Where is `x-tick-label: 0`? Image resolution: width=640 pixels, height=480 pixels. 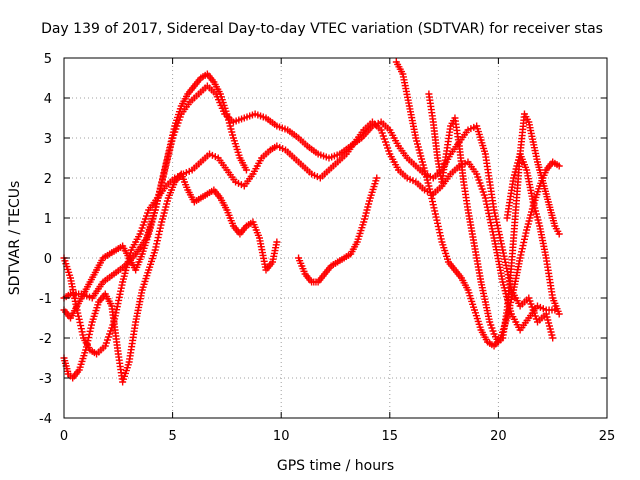 x-tick-label: 0 is located at coordinates (64, 436).